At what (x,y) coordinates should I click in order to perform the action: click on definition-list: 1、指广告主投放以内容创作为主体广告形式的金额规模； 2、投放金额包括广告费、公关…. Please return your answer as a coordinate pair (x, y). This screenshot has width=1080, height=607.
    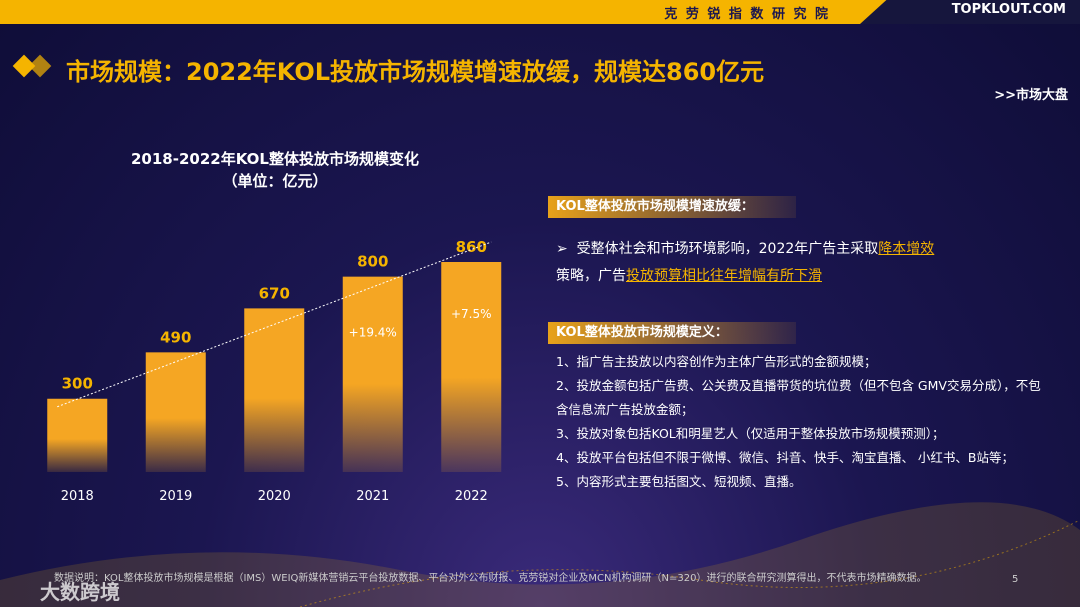
    Looking at the image, I should click on (801, 422).